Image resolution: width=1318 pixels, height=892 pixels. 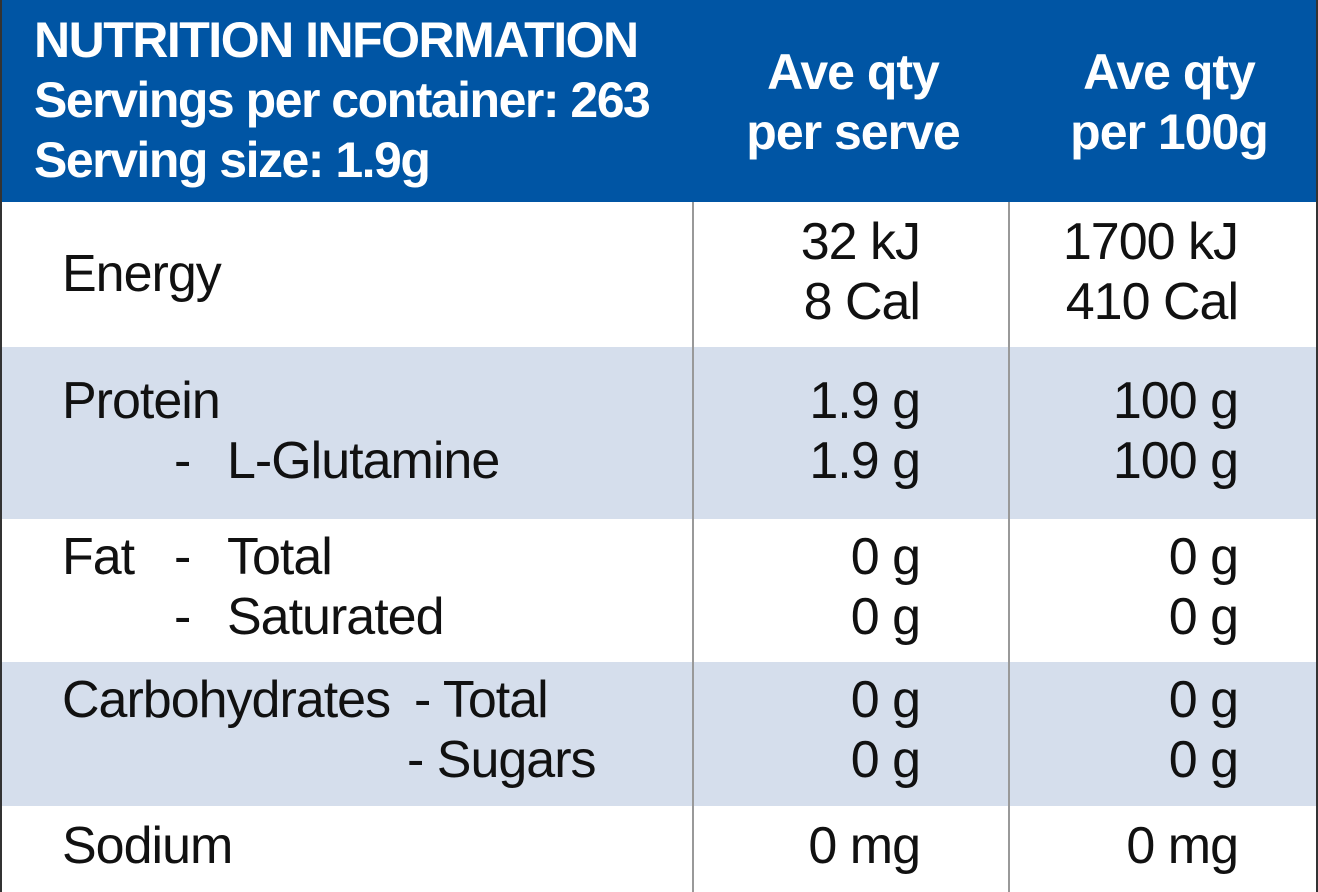 I want to click on fat-total-100g: 0 g, so click(x=1203, y=557).